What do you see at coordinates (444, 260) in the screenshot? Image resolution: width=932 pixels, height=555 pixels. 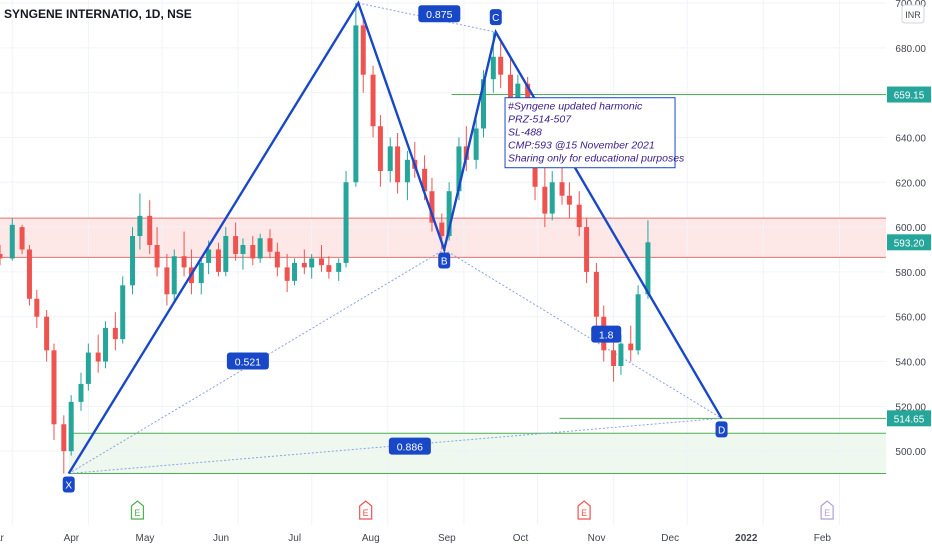 I see `pattern-point-b-badge` at bounding box center [444, 260].